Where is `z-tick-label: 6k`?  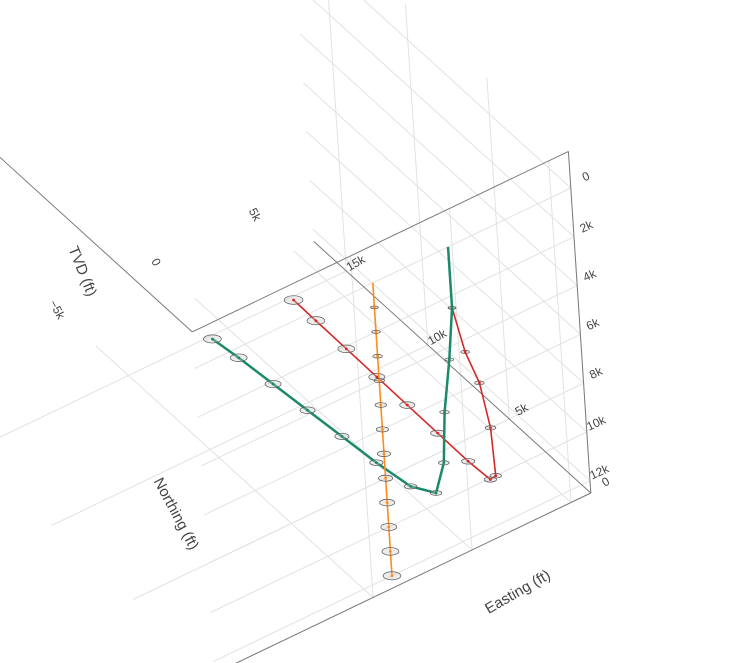
z-tick-label: 6k is located at coordinates (593, 324).